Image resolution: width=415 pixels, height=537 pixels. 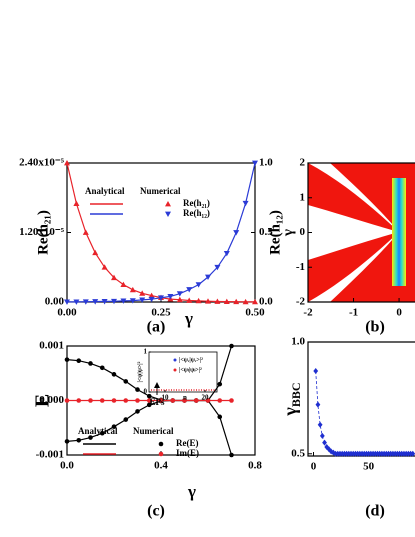 What do you see at coordinates (298, 342) in the screenshot?
I see `y-tick-label: 1.0` at bounding box center [298, 342].